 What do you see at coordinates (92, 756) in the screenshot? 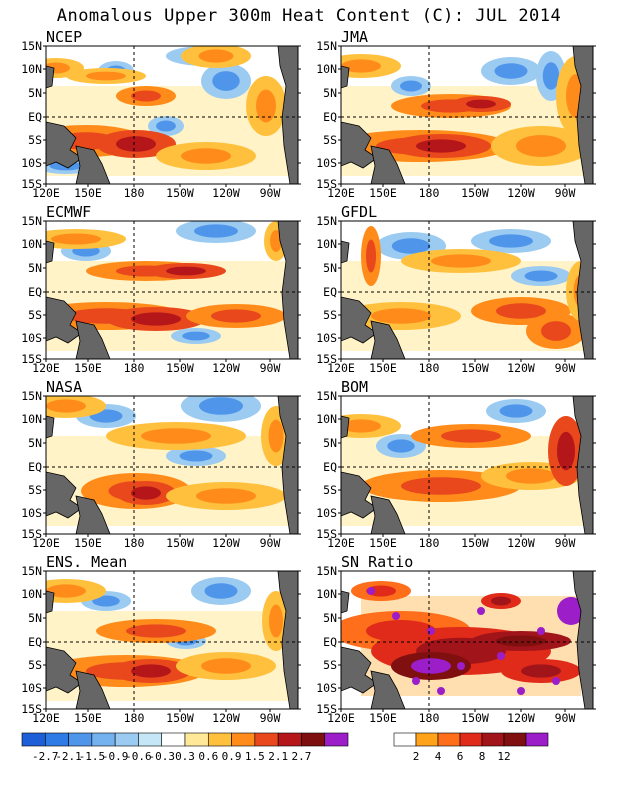
I see `colorbar-label: -1.5` at bounding box center [92, 756].